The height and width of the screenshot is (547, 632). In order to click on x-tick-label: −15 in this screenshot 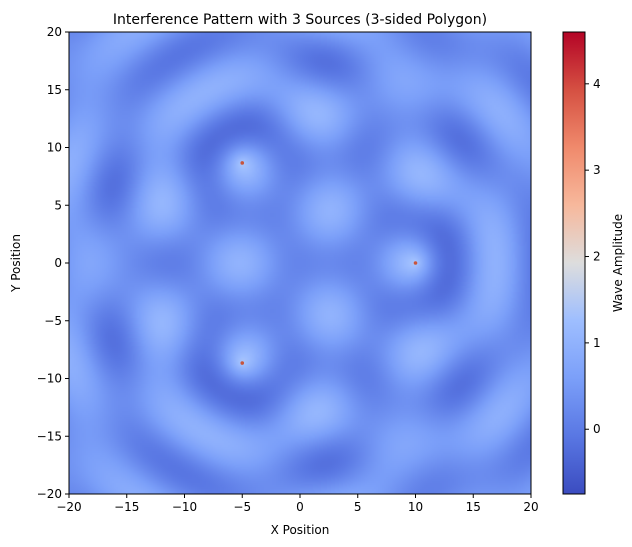, I will do `click(126, 507)`.